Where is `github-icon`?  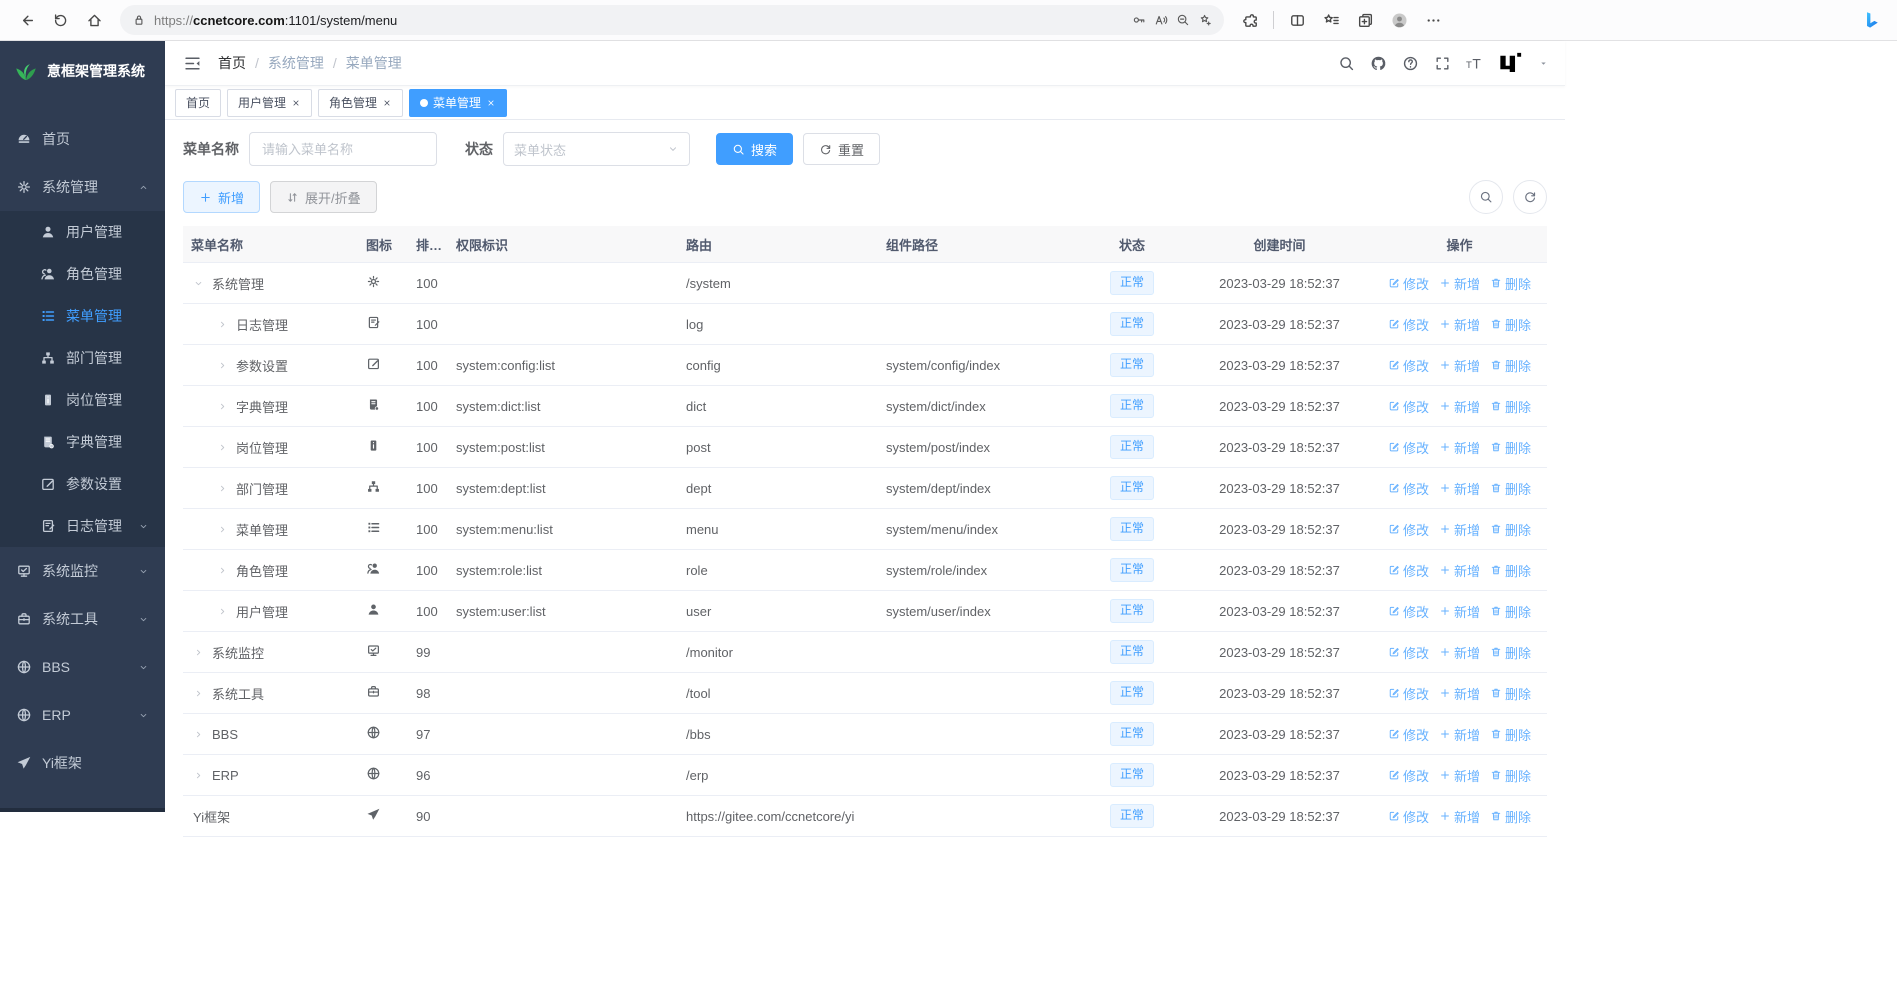 github-icon is located at coordinates (1378, 63).